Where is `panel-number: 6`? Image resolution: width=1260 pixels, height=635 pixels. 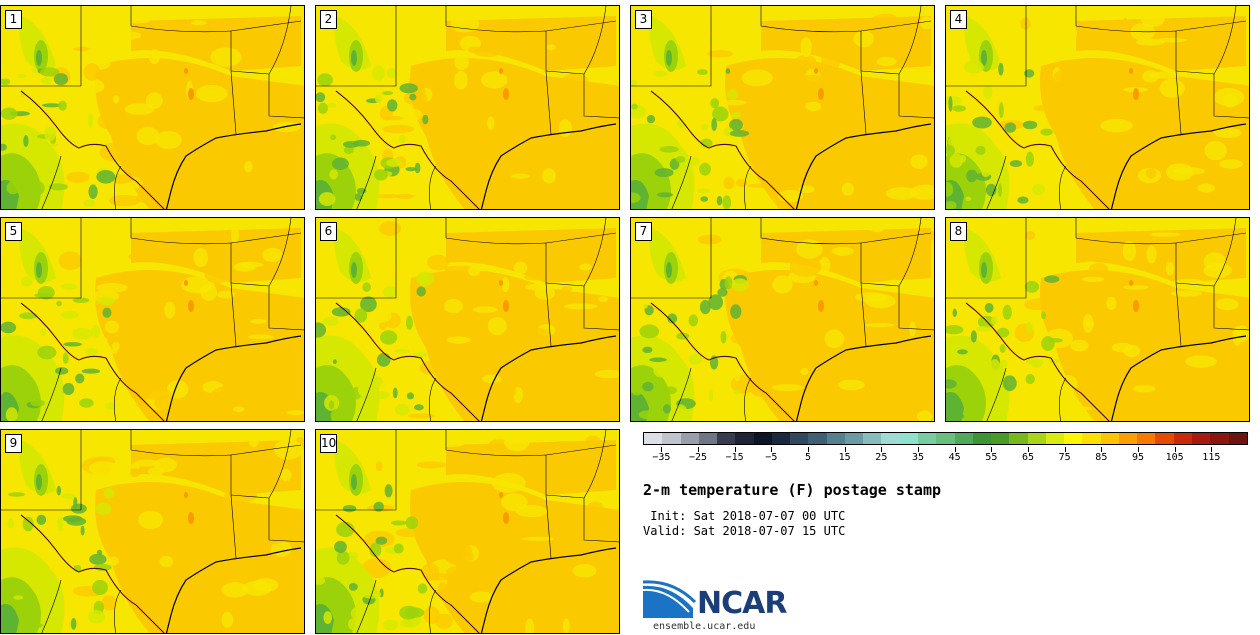
panel-number: 6 is located at coordinates (328, 231).